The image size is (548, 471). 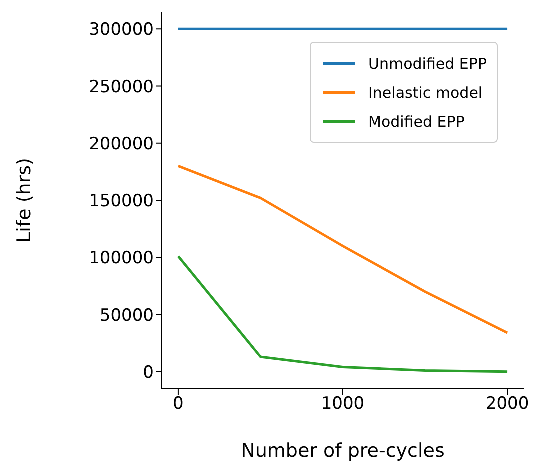 I want to click on y-tick-label: 150000, so click(x=121, y=202).